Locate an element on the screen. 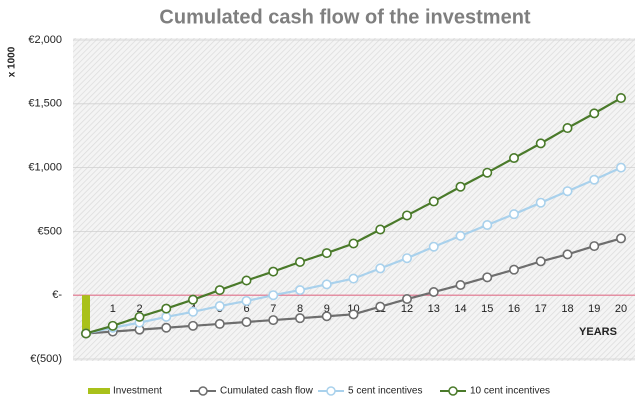  x-tick-label: 13 is located at coordinates (434, 309).